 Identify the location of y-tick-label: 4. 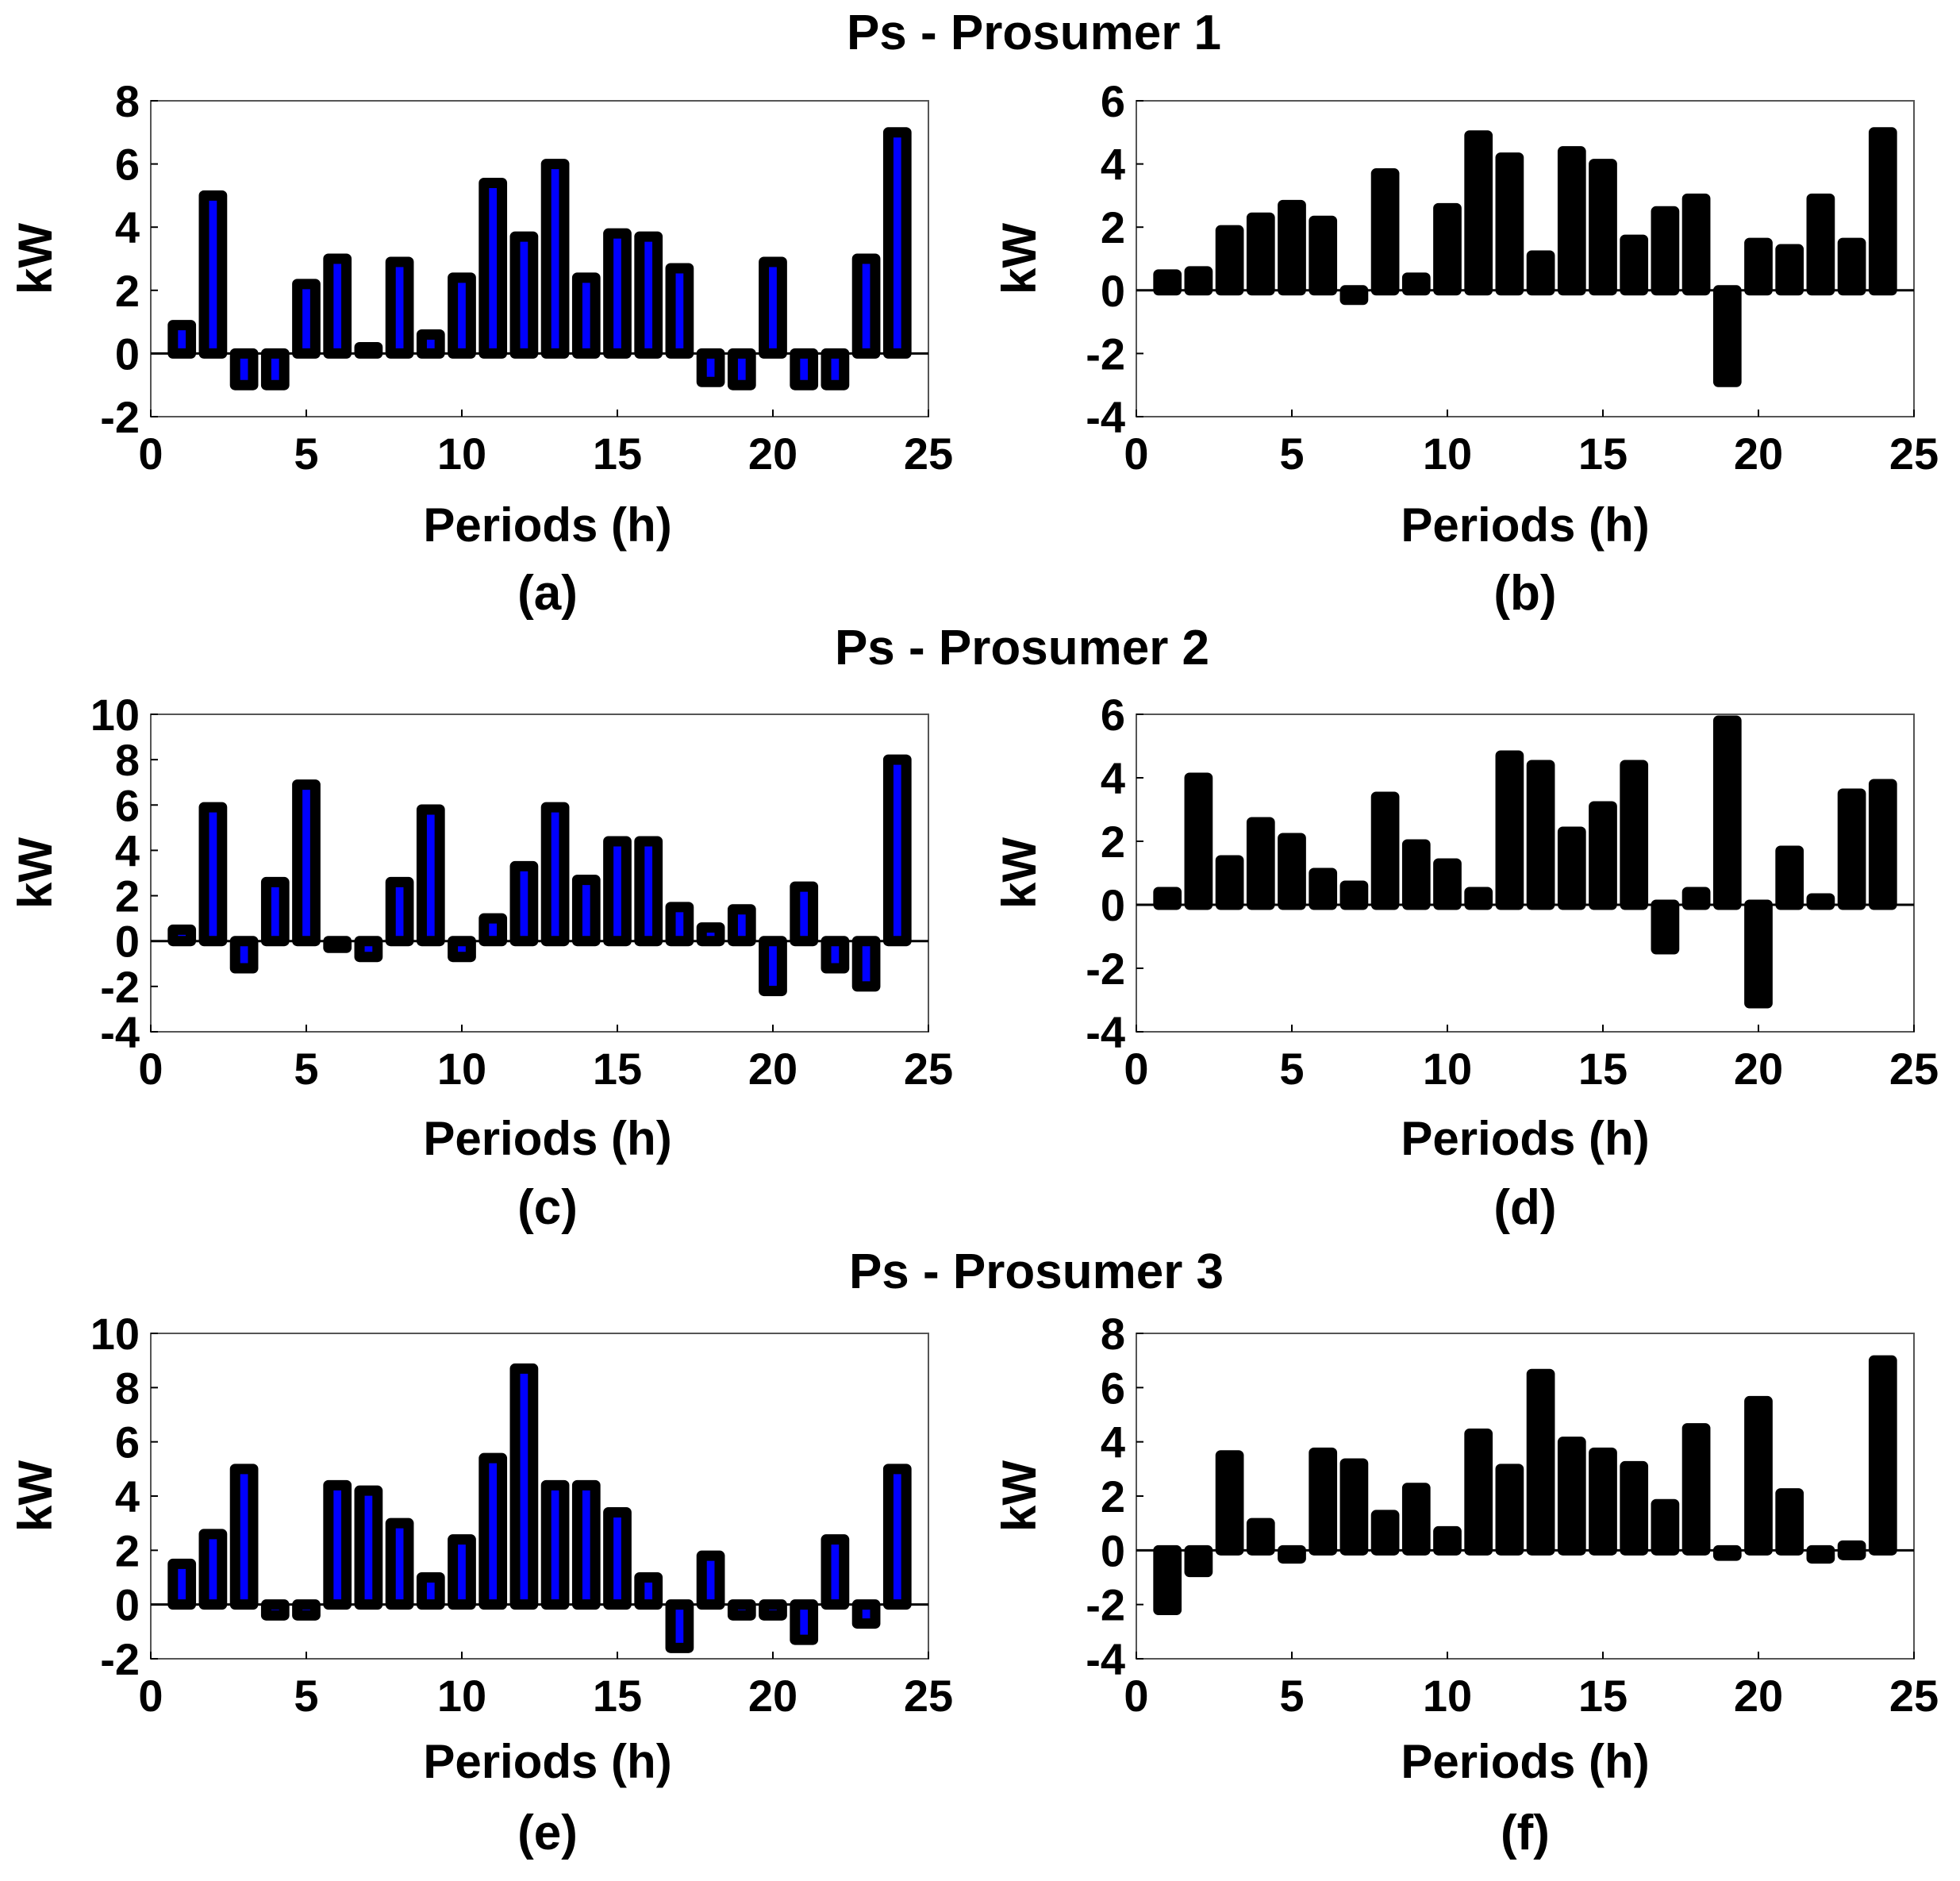
(127, 850).